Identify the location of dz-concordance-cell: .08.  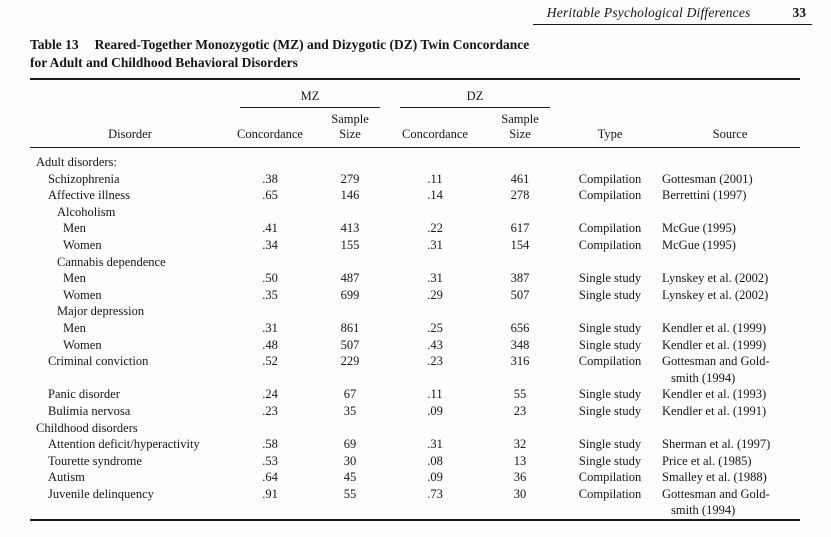
(435, 460).